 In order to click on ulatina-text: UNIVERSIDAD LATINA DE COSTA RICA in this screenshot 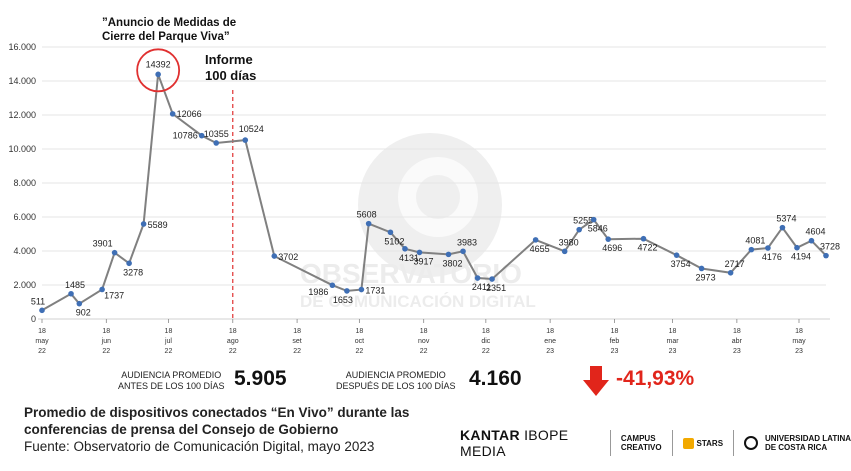, I will do `click(807, 443)`.